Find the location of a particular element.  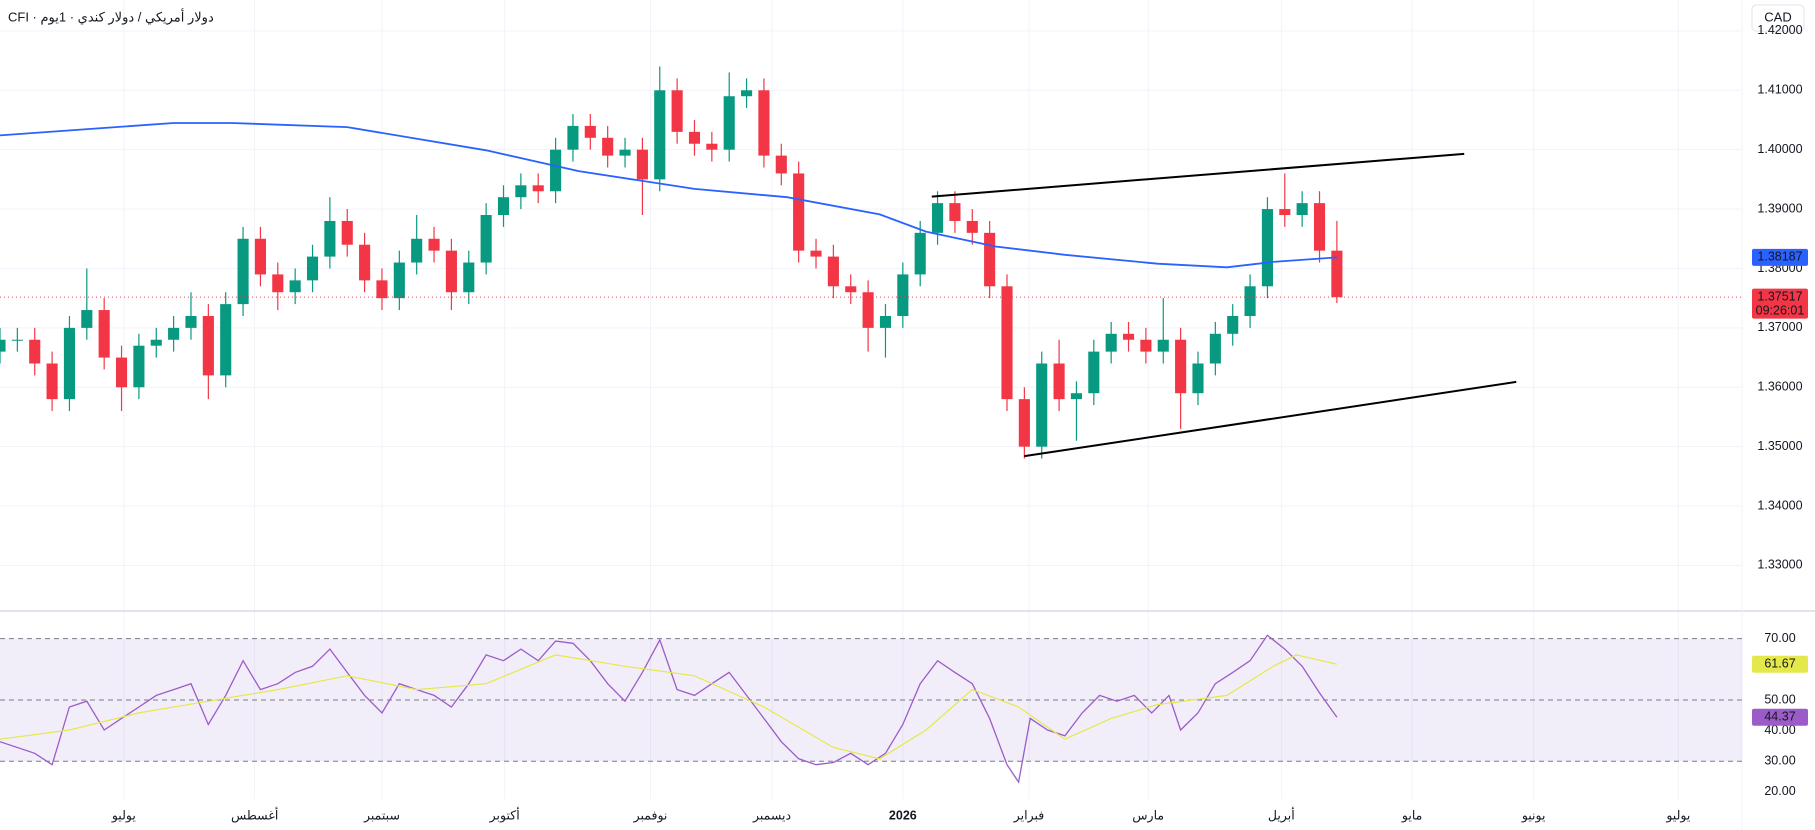

y-tick-label: 50.00 is located at coordinates (1779, 699).